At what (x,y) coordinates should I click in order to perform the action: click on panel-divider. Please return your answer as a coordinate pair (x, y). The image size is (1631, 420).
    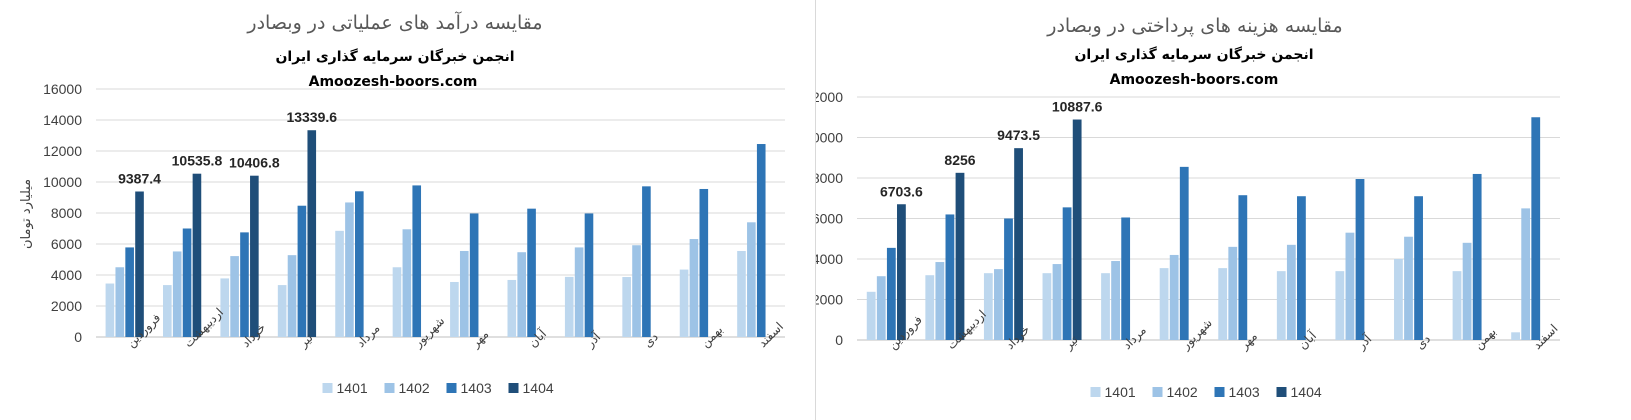
    Looking at the image, I should click on (815, 210).